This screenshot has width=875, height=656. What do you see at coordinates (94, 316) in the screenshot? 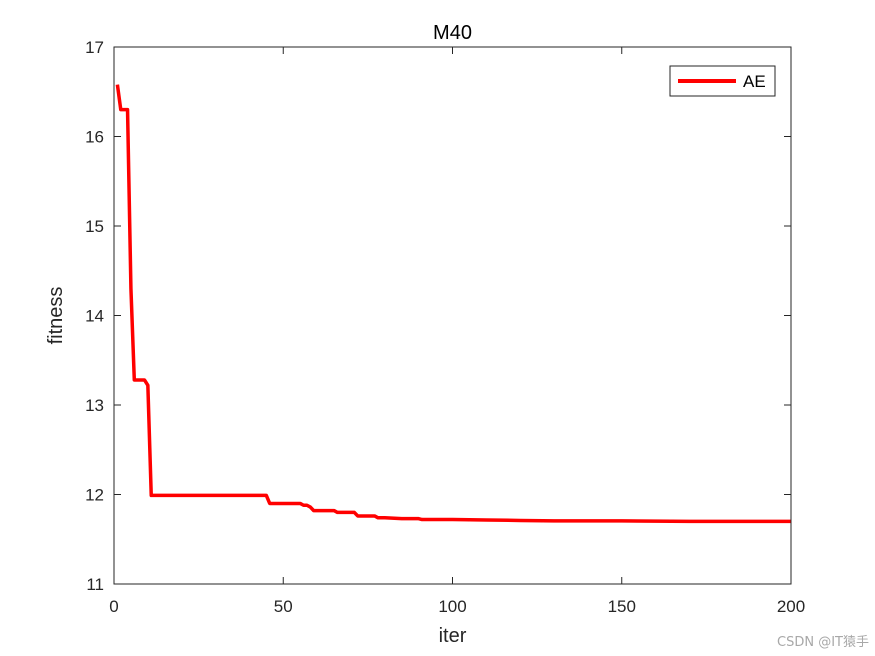
I see `y-tick-label: 14` at bounding box center [94, 316].